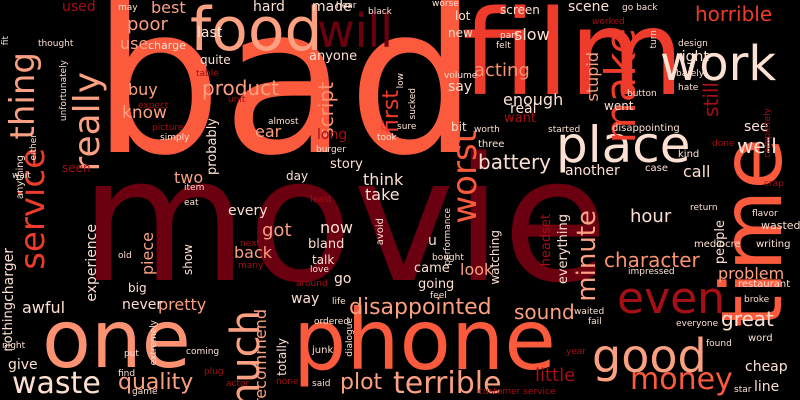  Describe the element at coordinates (44, 307) in the screenshot. I see `word-awful: awful` at that location.